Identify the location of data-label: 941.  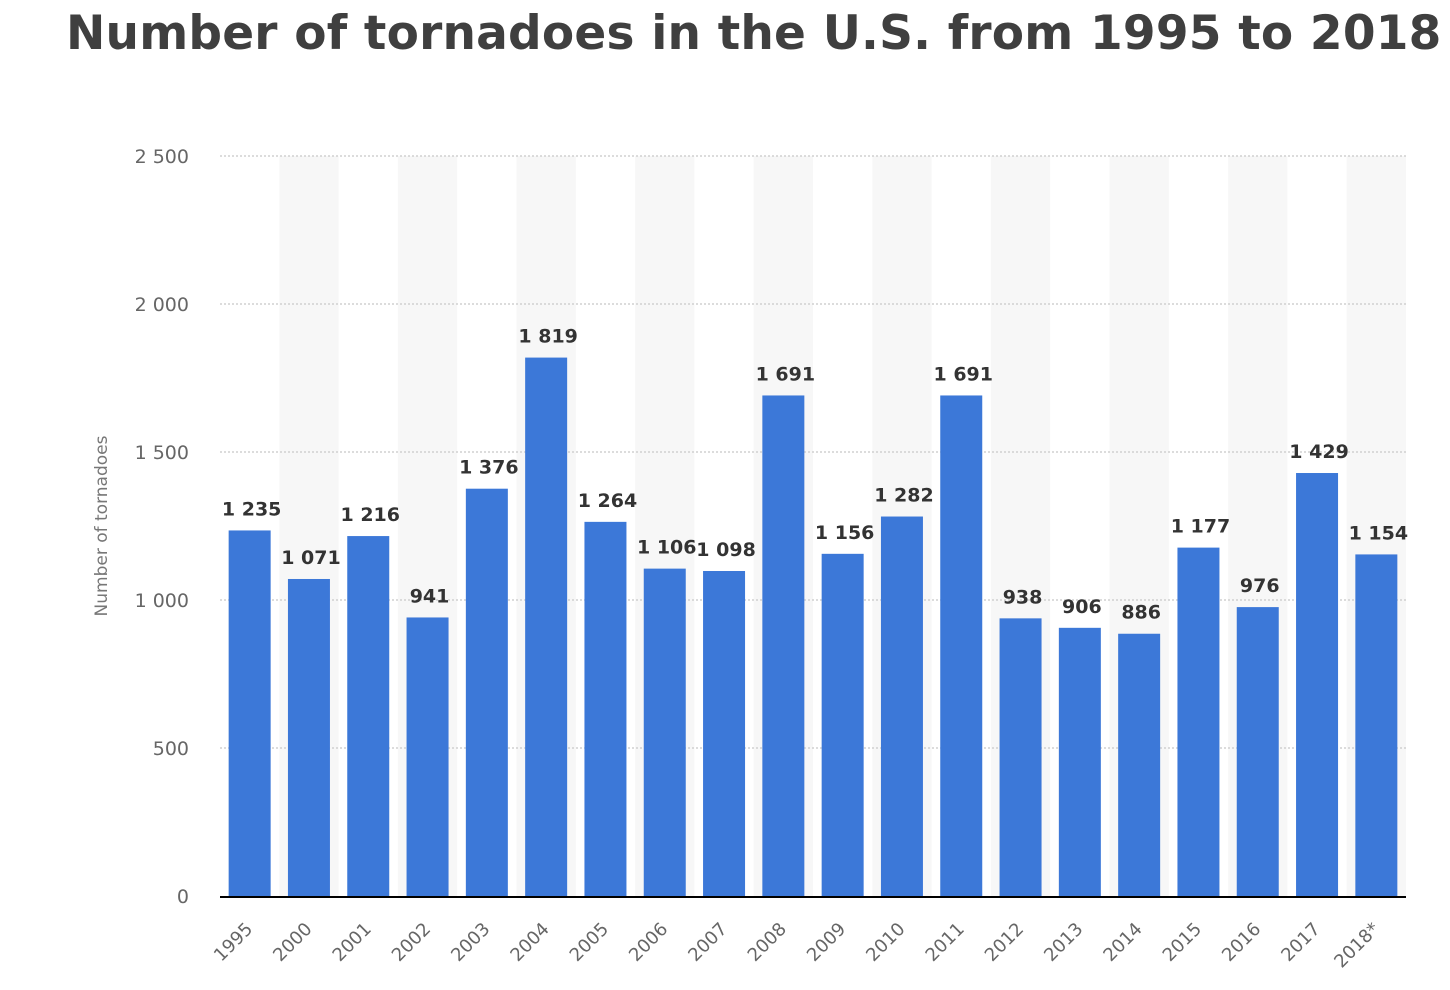
(430, 596).